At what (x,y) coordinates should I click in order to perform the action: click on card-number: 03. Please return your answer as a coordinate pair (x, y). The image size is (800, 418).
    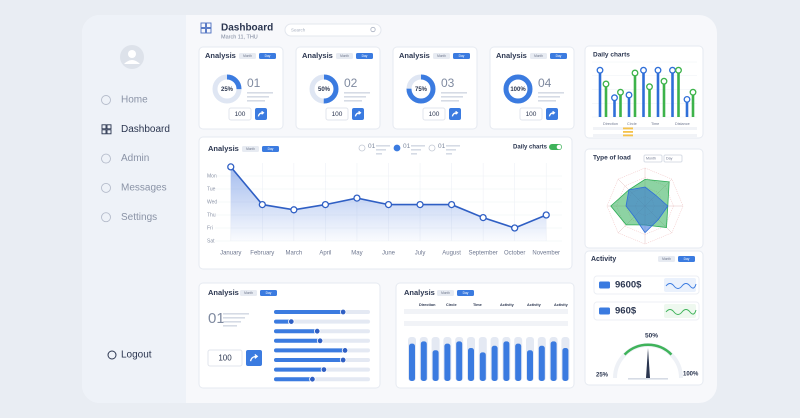
    Looking at the image, I should click on (448, 83).